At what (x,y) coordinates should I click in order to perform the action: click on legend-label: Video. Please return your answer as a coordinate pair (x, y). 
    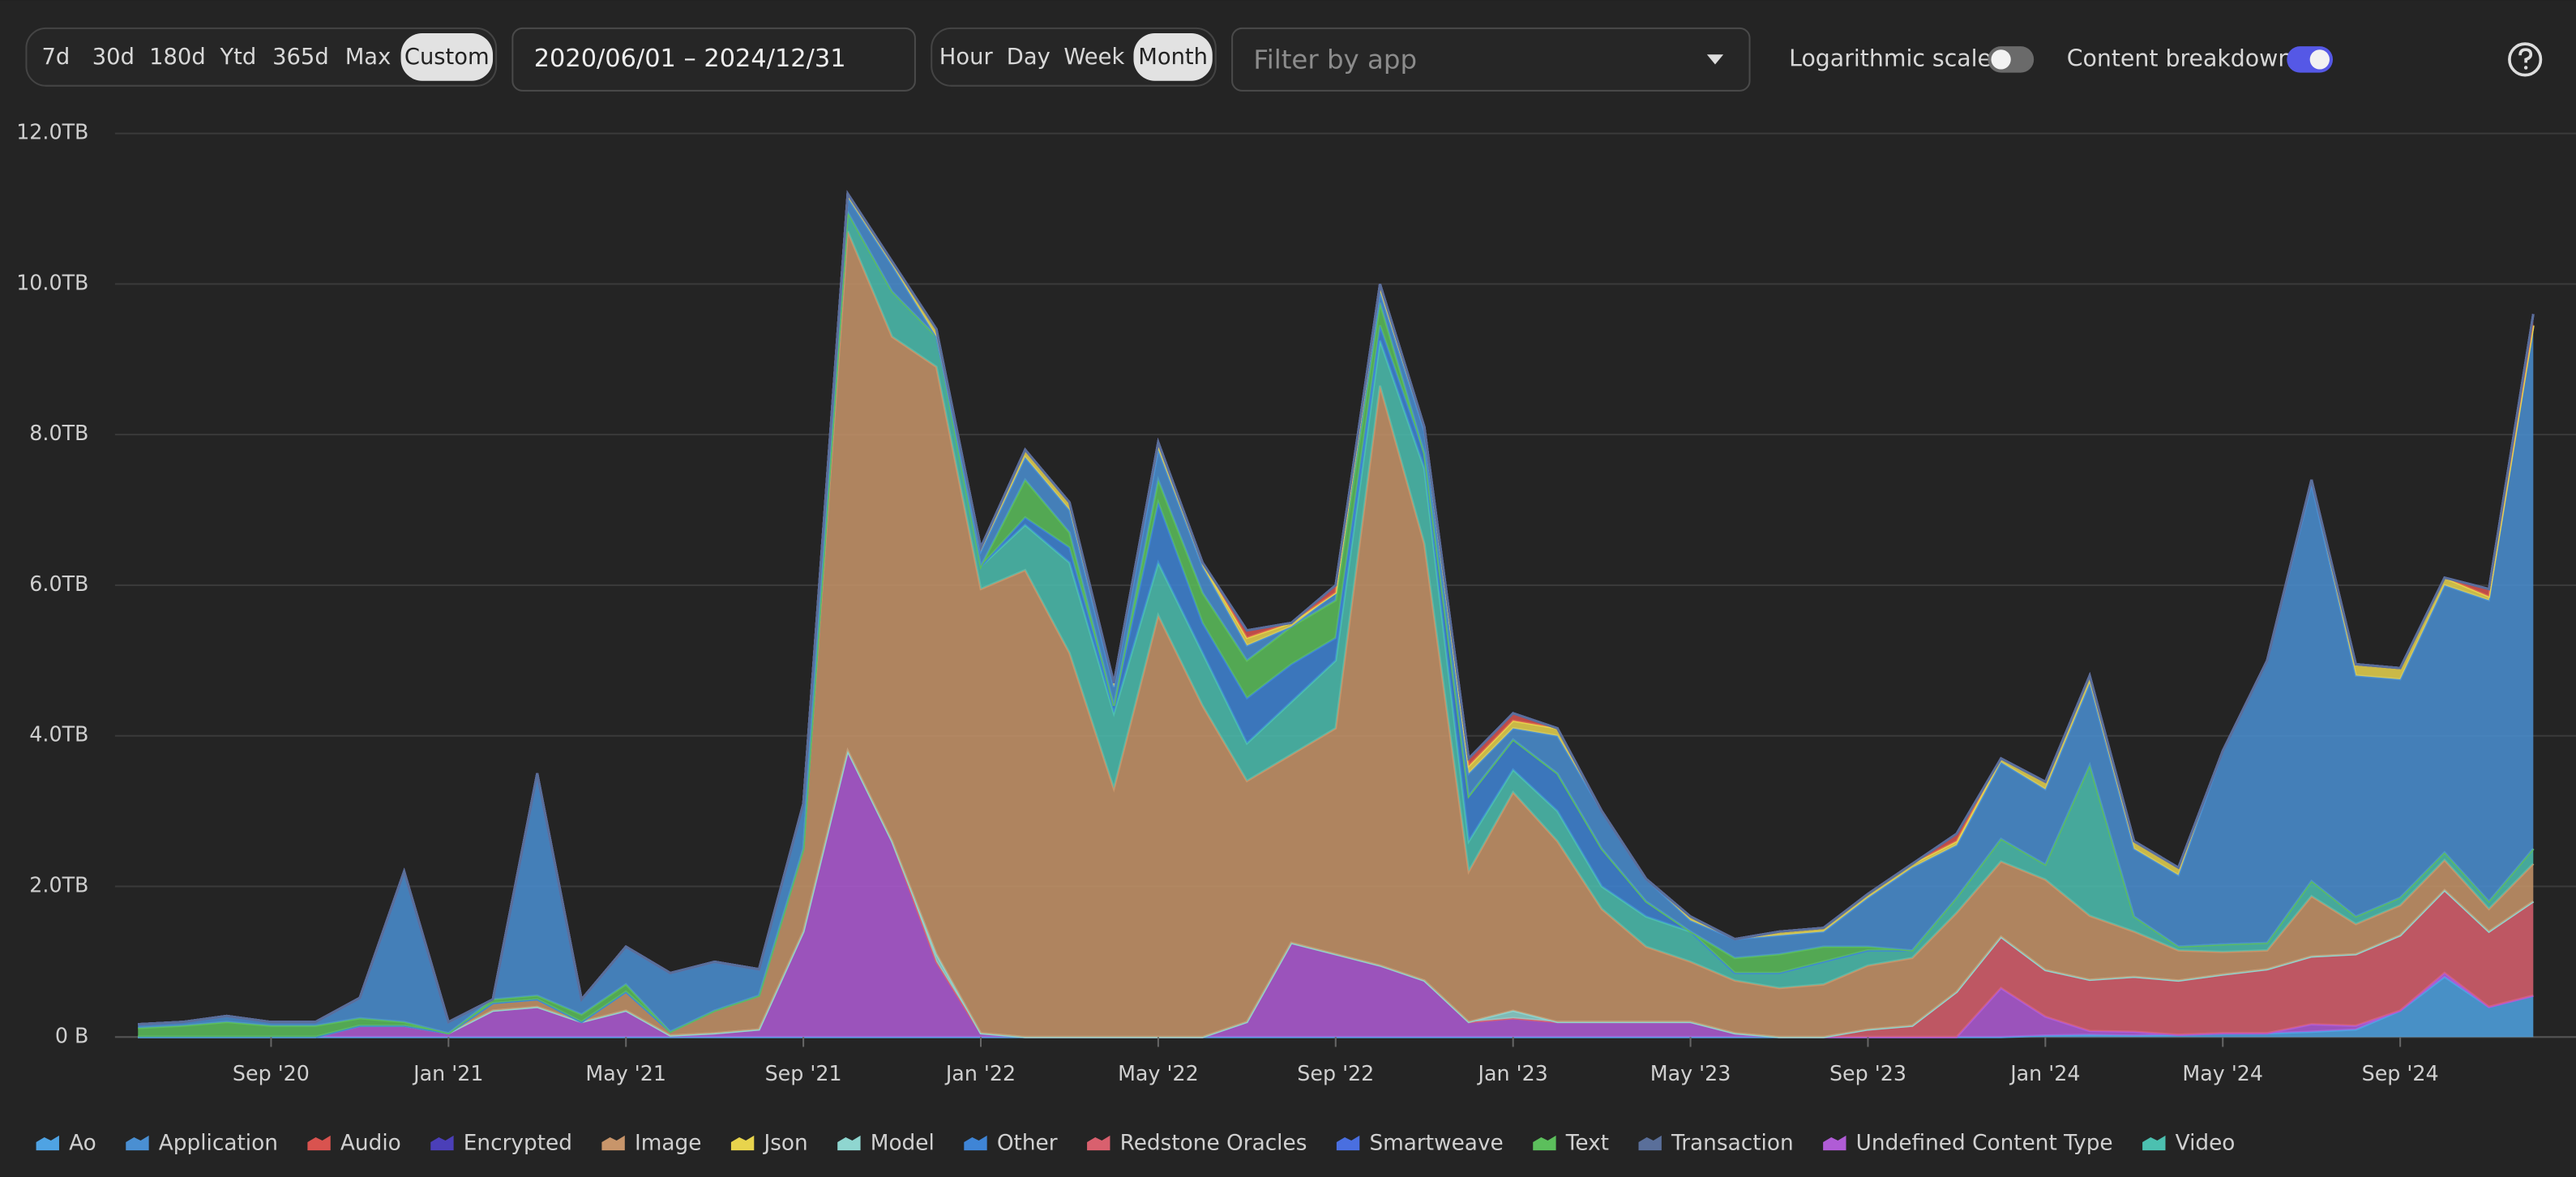
    Looking at the image, I should click on (2206, 1144).